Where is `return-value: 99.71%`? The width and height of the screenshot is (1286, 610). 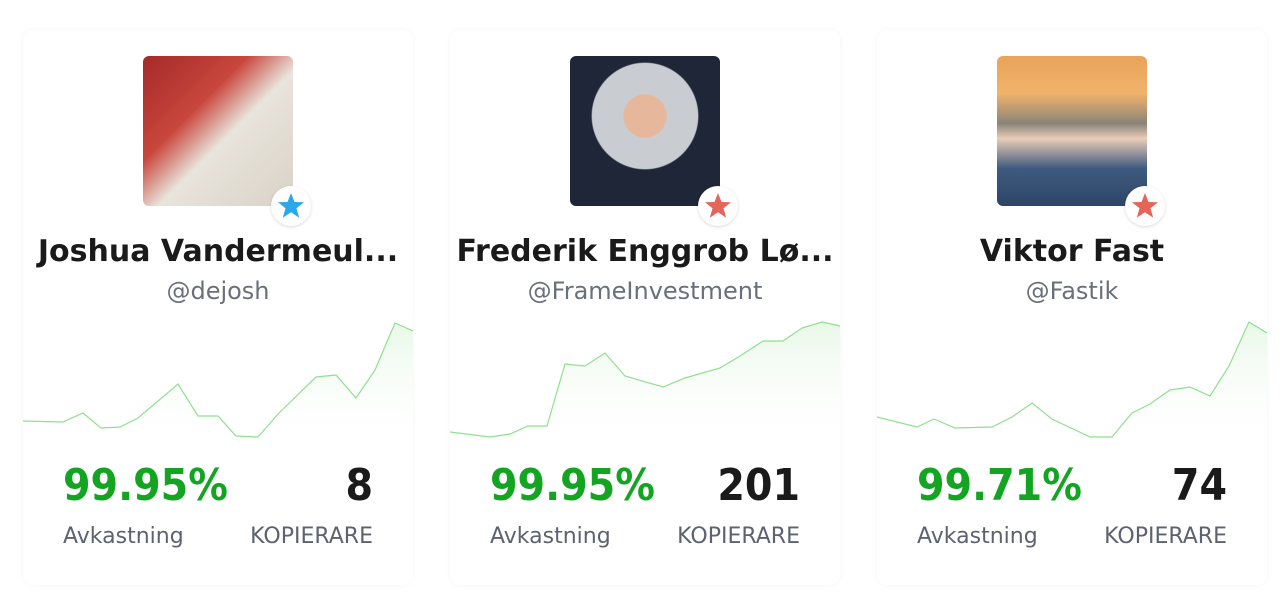
return-value: 99.71% is located at coordinates (999, 485).